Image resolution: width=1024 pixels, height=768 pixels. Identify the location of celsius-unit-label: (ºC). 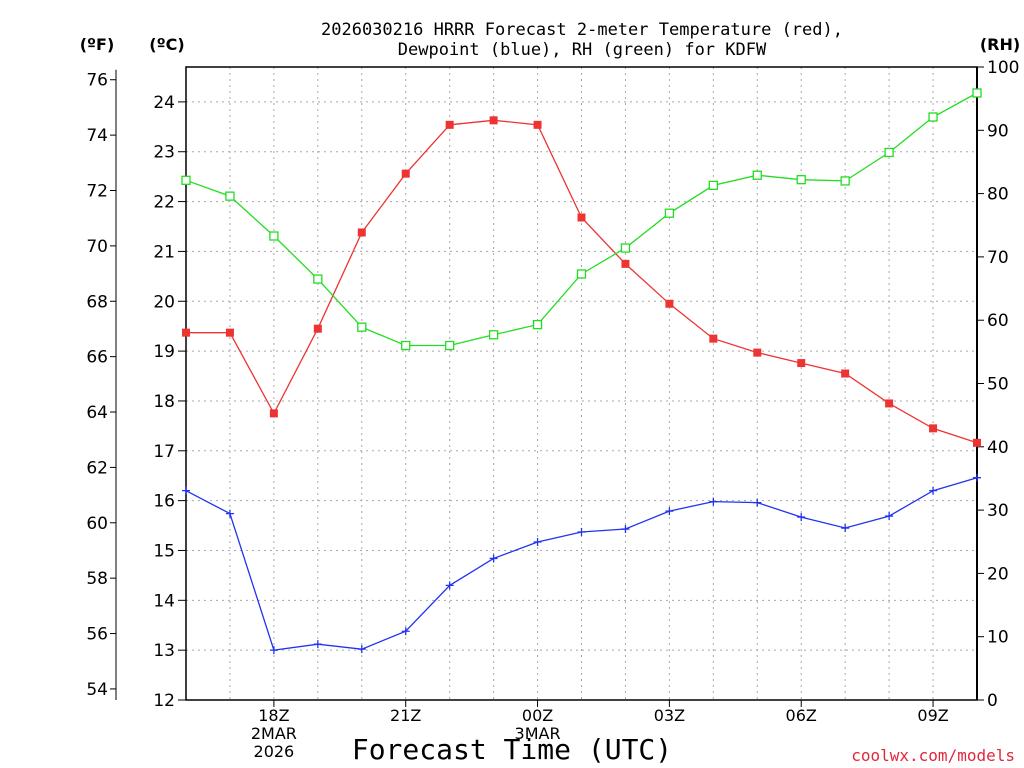
(166, 44).